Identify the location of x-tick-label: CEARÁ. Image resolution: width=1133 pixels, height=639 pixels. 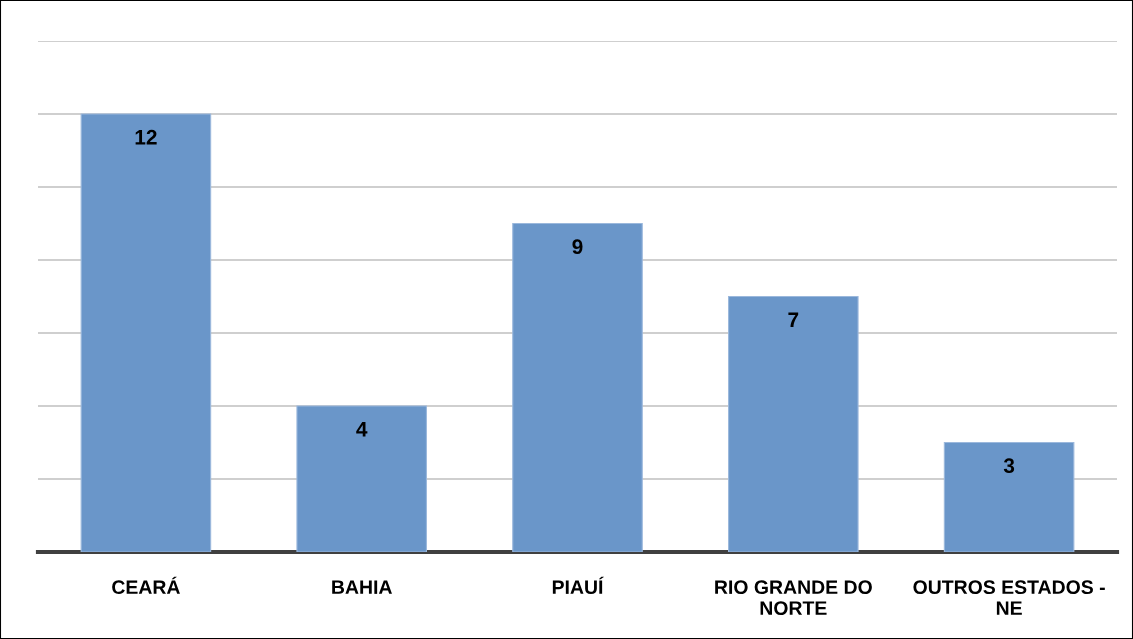
(146, 585).